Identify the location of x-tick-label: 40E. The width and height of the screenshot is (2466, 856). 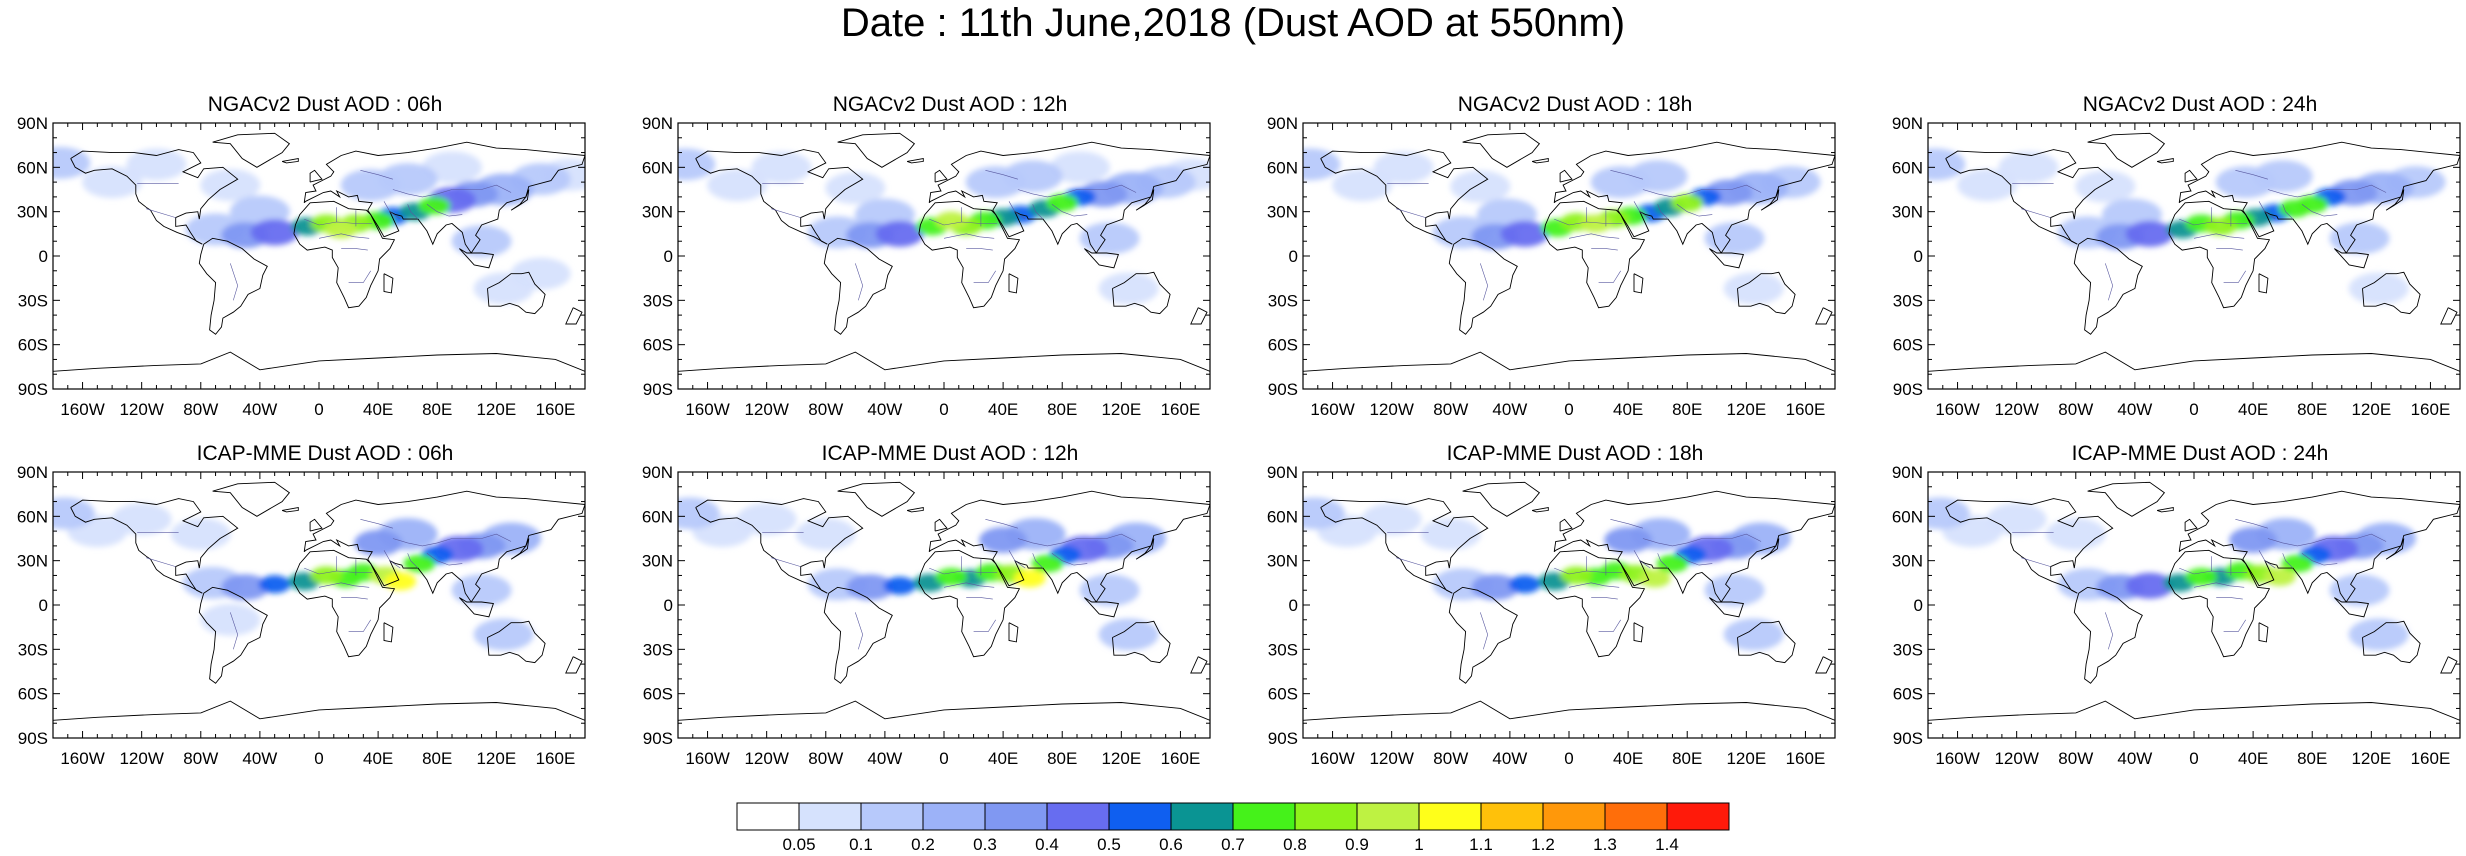
(2253, 409).